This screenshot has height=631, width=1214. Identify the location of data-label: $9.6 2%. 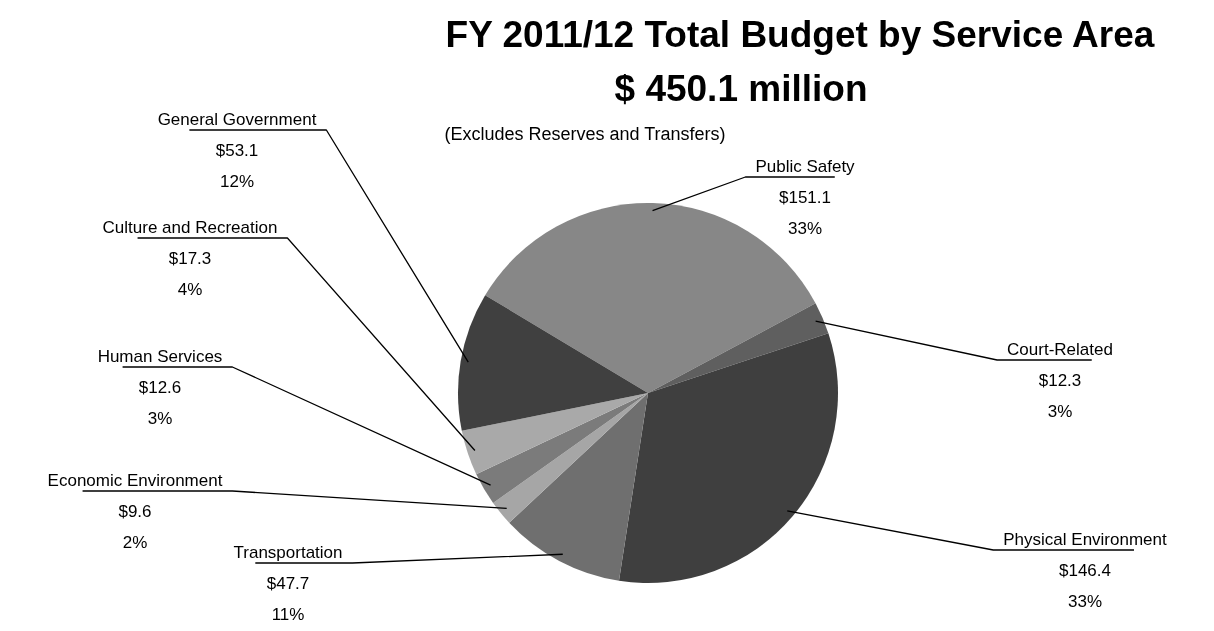
(135, 527).